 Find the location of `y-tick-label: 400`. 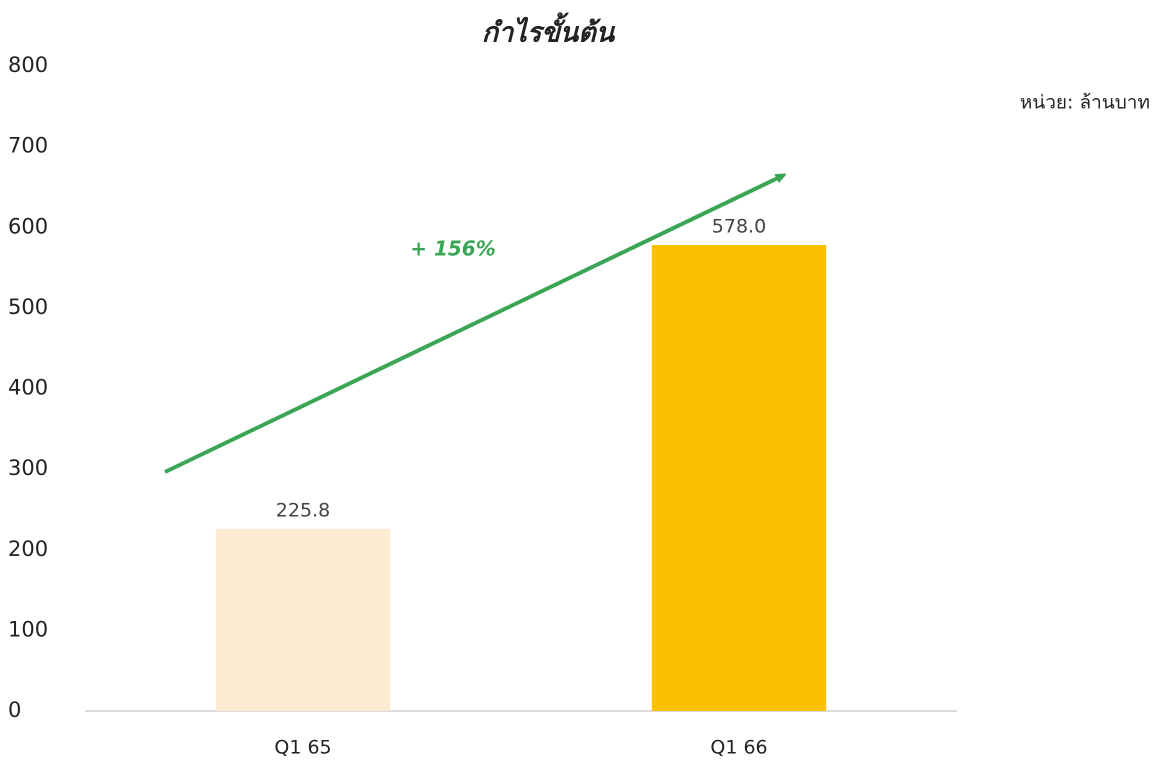

y-tick-label: 400 is located at coordinates (28, 388).